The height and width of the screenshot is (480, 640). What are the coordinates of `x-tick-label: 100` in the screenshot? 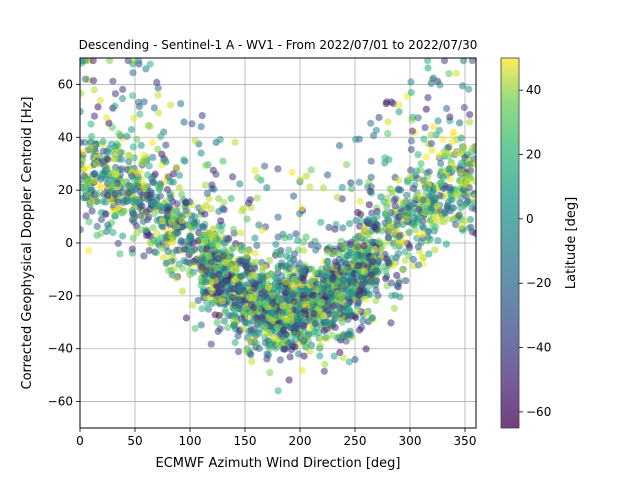 It's located at (190, 441).